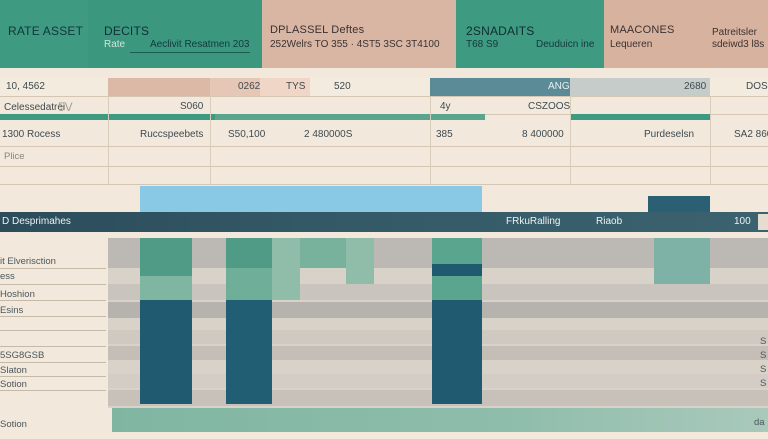 Image resolution: width=768 pixels, height=439 pixels. I want to click on section-end-marker, so click(763, 222).